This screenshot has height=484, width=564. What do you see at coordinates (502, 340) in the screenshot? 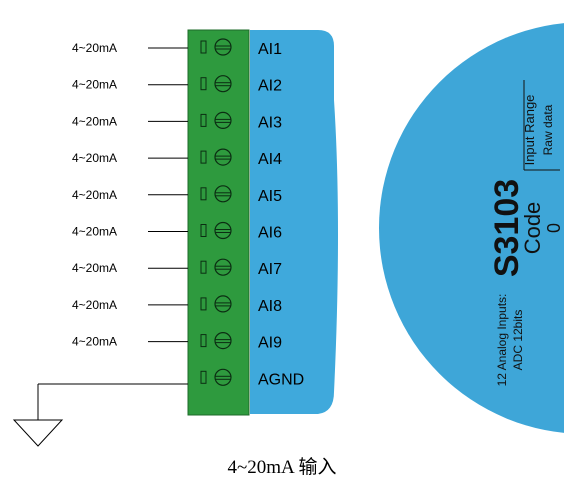
I see `module-description-line1: 12 Analog Inputs:` at bounding box center [502, 340].